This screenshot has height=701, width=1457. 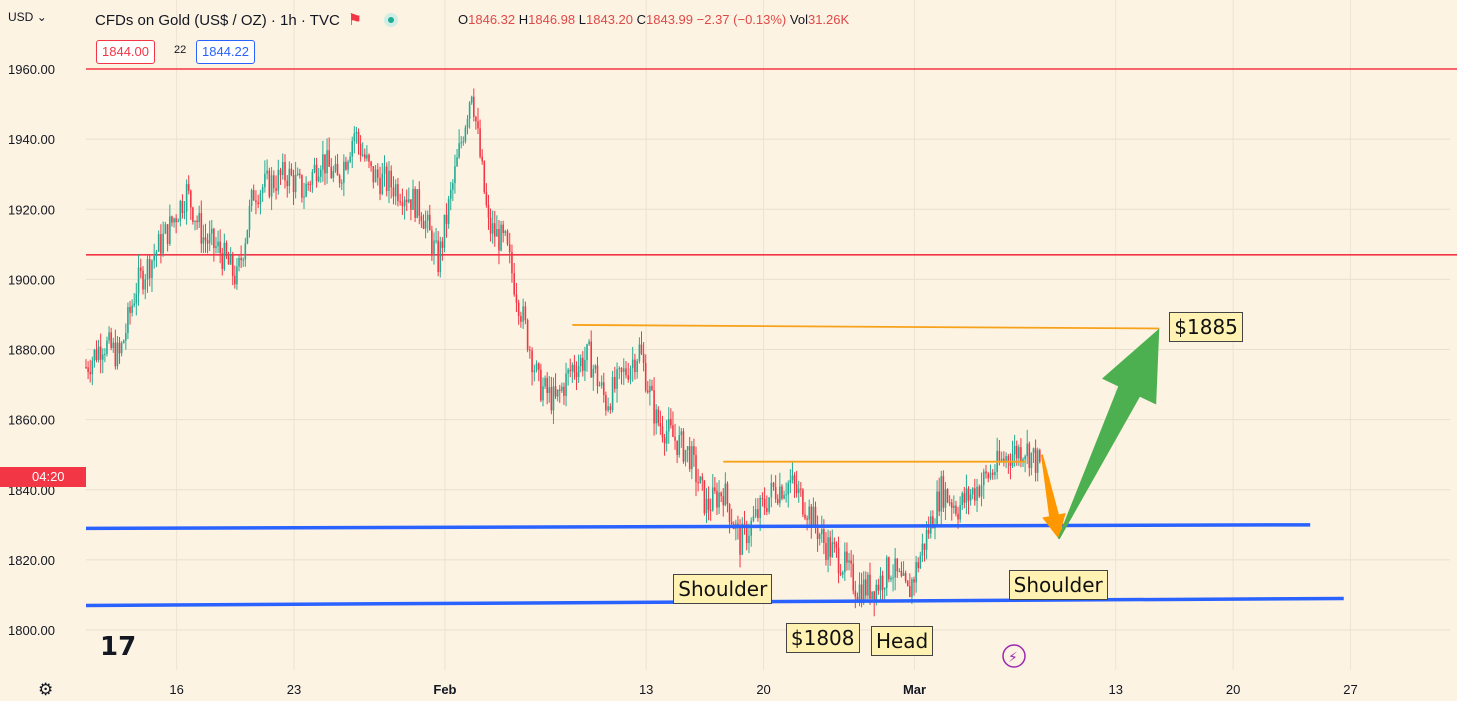 I want to click on sell-price-button: 1844.00, so click(x=125, y=52).